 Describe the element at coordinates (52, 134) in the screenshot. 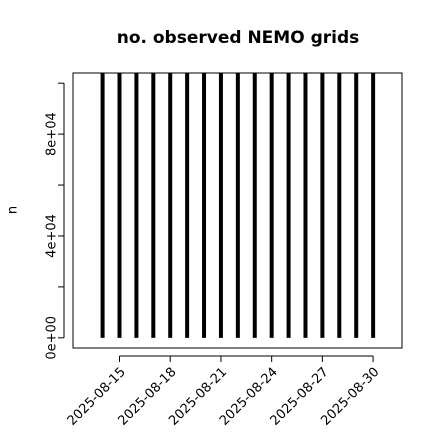

I see `y-tick-label: 8e+04` at that location.